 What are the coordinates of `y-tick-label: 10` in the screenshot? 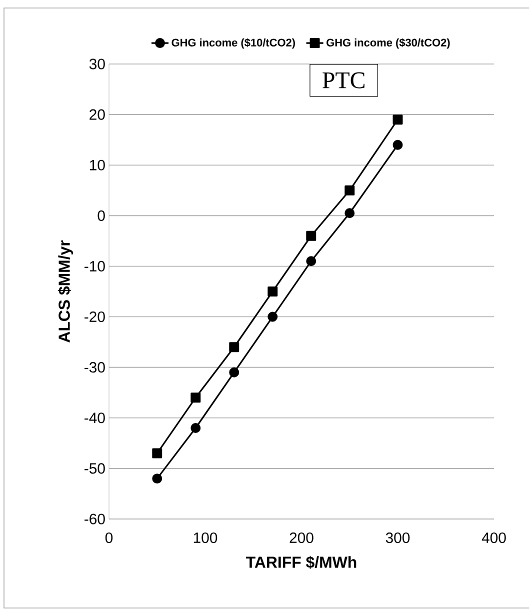 It's located at (97, 165).